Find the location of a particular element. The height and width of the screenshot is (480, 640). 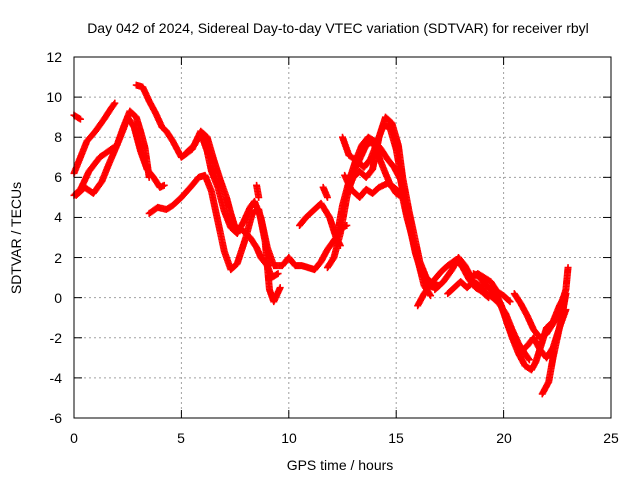

x-tick-label: 10 is located at coordinates (289, 438).